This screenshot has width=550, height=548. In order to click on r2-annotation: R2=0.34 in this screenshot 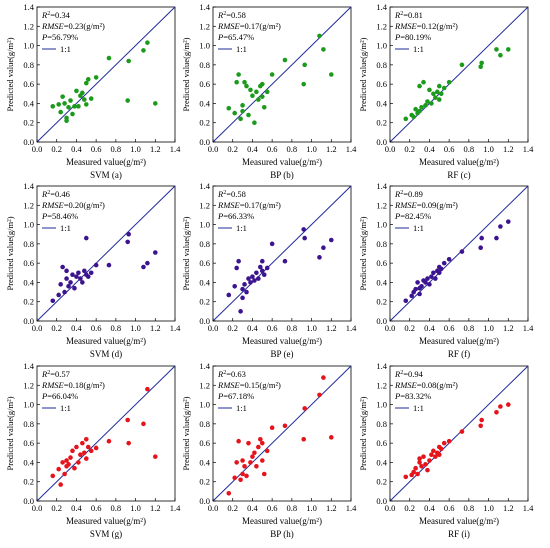, I will do `click(56, 15)`.